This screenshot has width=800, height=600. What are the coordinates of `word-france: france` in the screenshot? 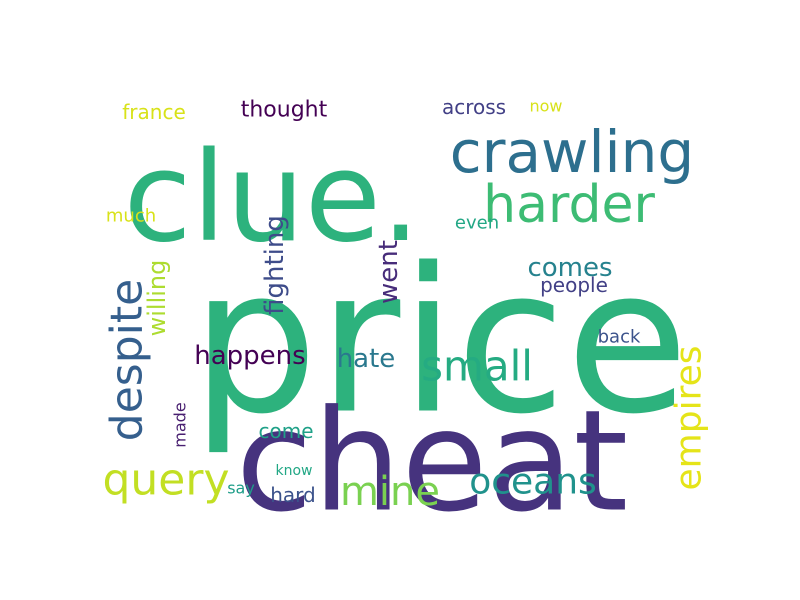 It's located at (154, 112).